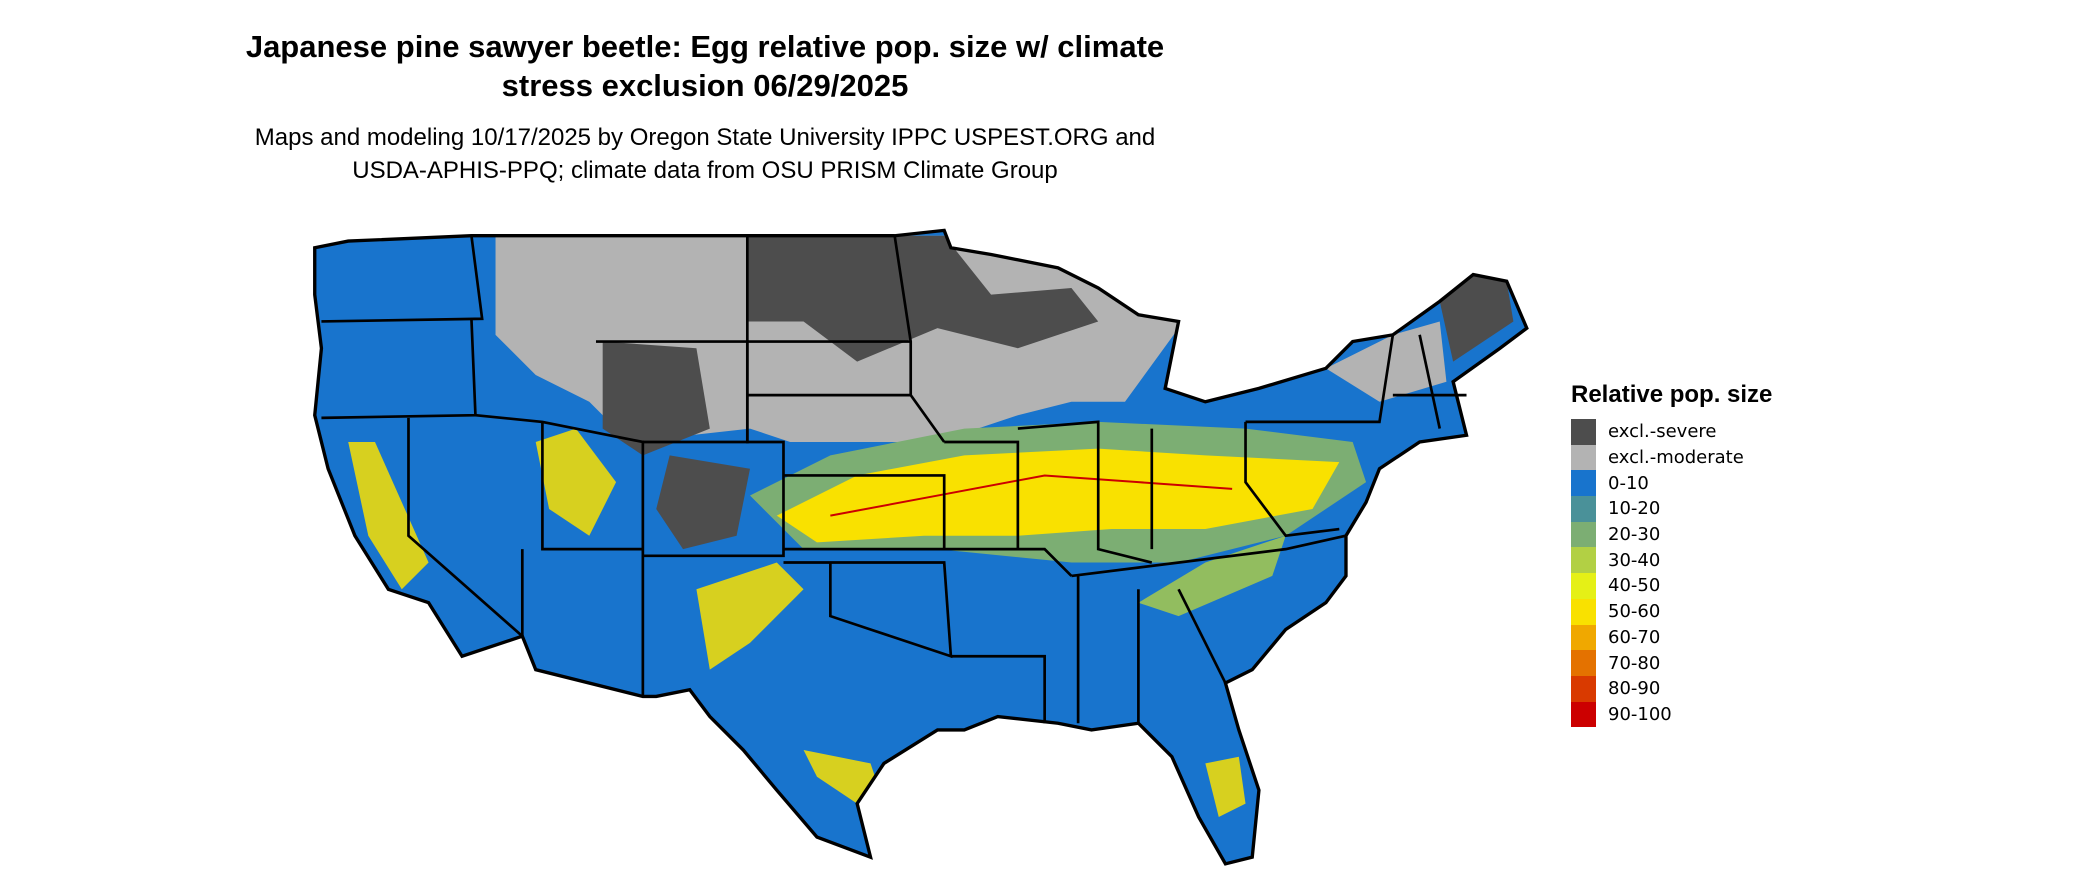 Image resolution: width=2100 pixels, height=892 pixels. What do you see at coordinates (1662, 432) in the screenshot?
I see `legend-label: excl.-severe` at bounding box center [1662, 432].